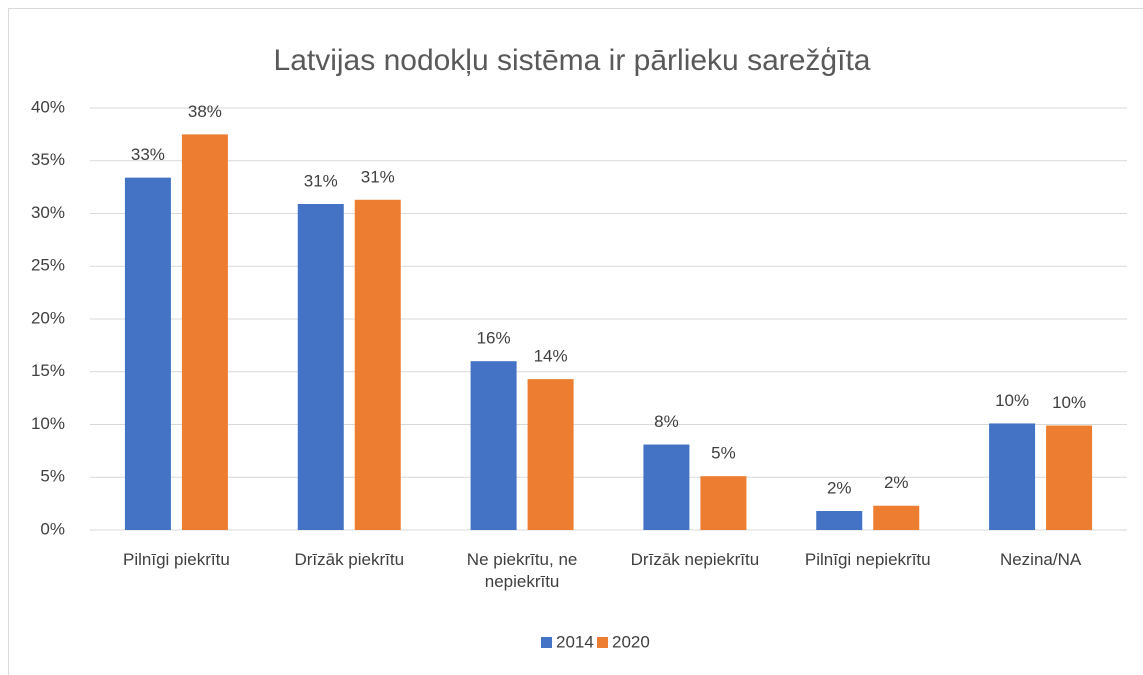 This screenshot has height=675, width=1143. What do you see at coordinates (205, 111) in the screenshot?
I see `data-label: 38%` at bounding box center [205, 111].